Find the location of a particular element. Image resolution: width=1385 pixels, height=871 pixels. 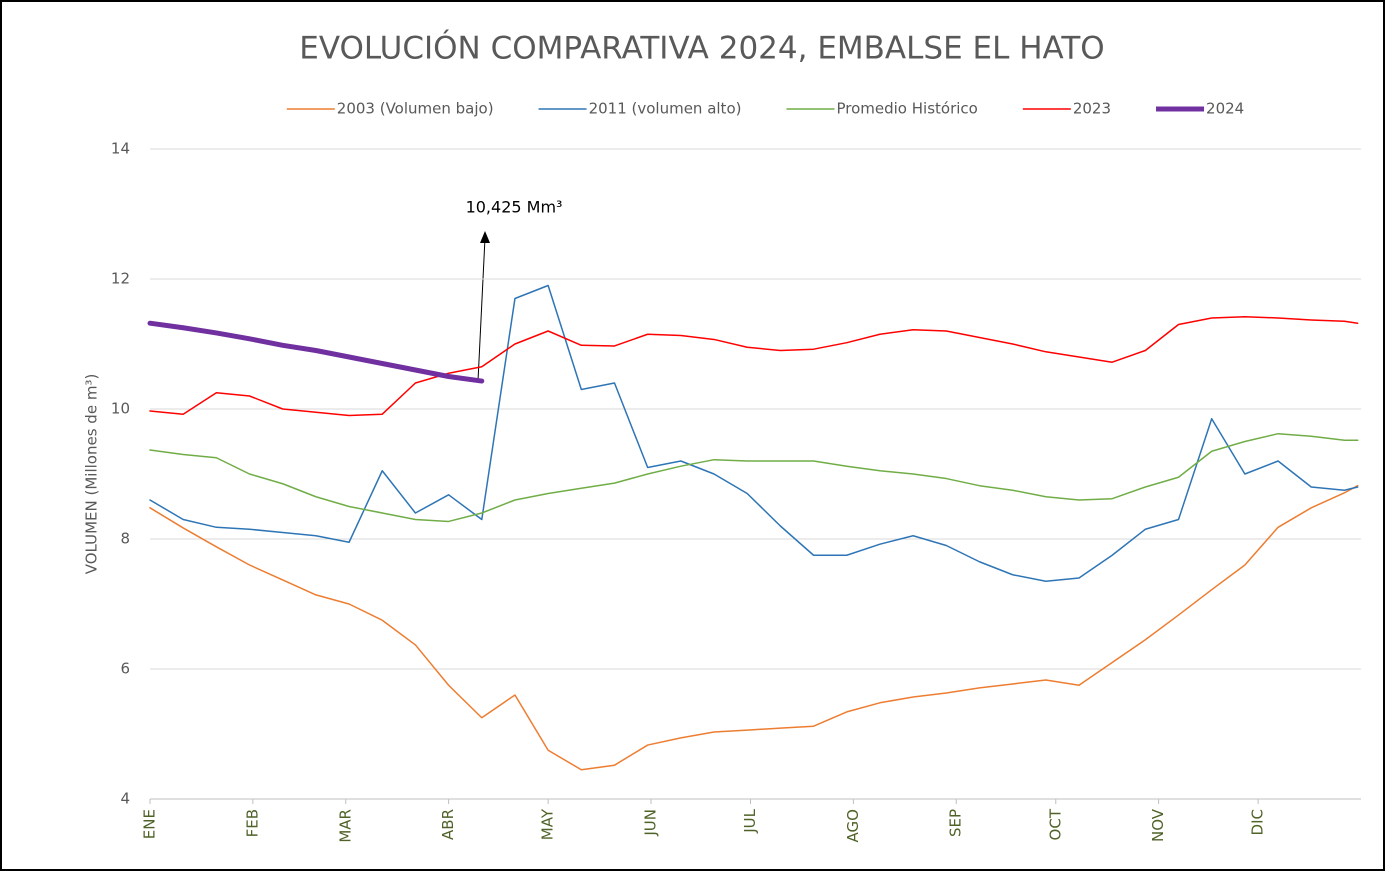

x-tick-label: JUL is located at coordinates (750, 820).